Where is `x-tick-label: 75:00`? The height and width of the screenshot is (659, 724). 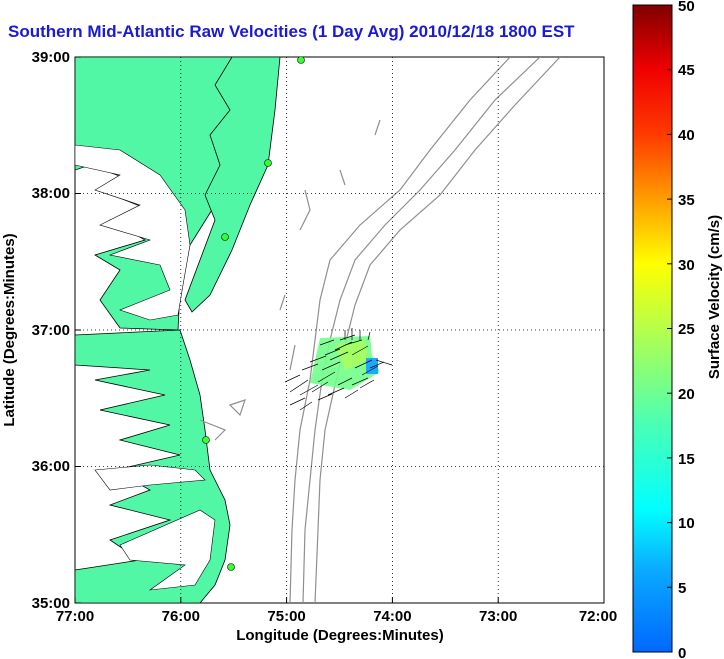 x-tick-label: 75:00 is located at coordinates (286, 616).